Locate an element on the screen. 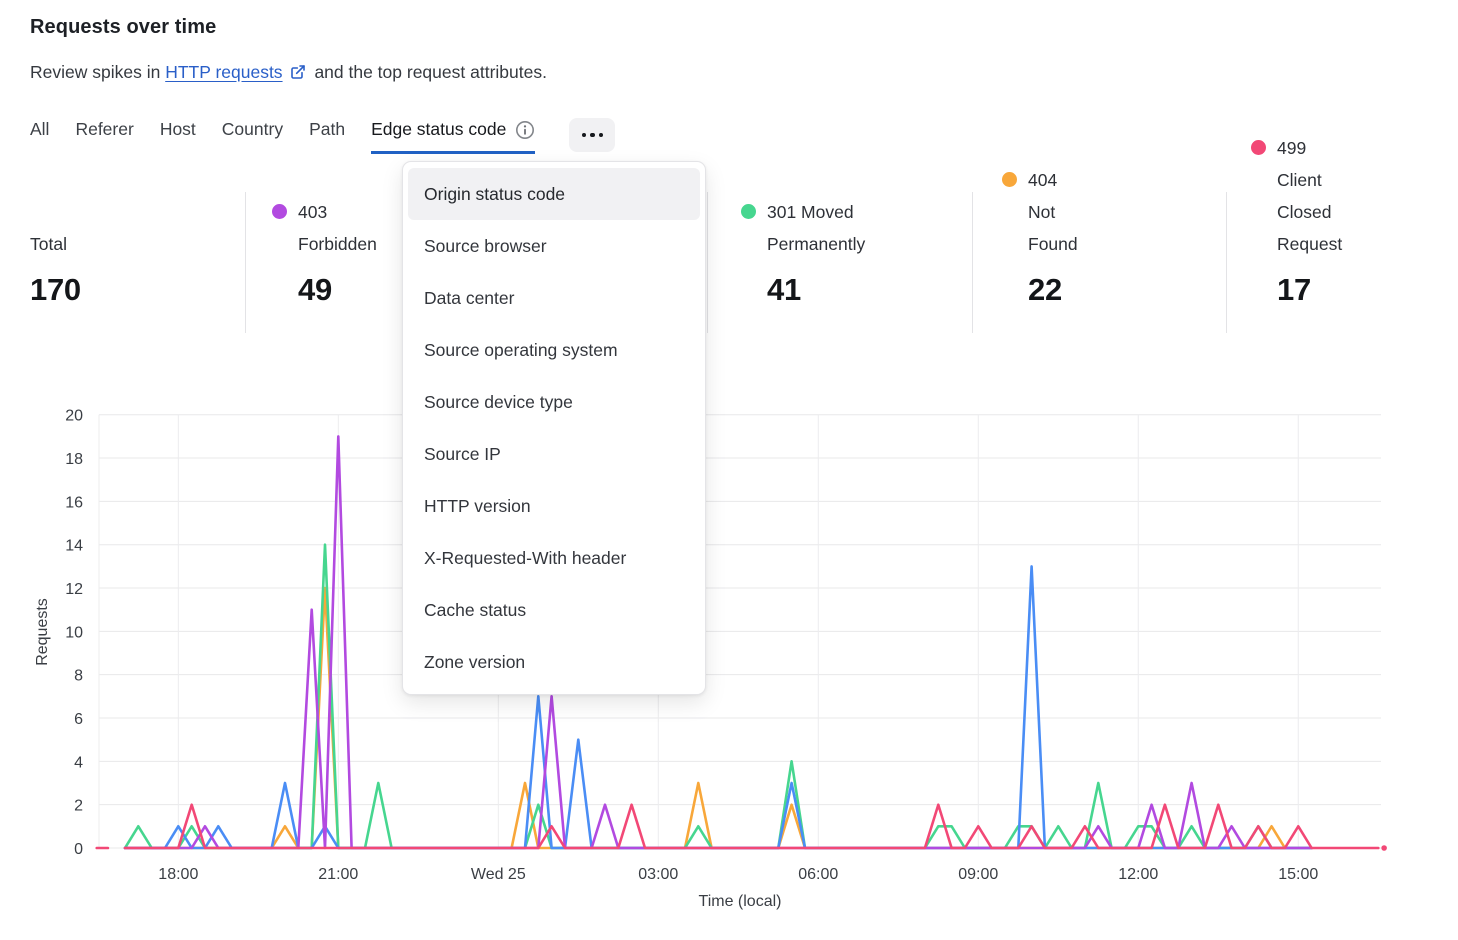  x-tick-label-12-00: 12:00 is located at coordinates (1138, 874).